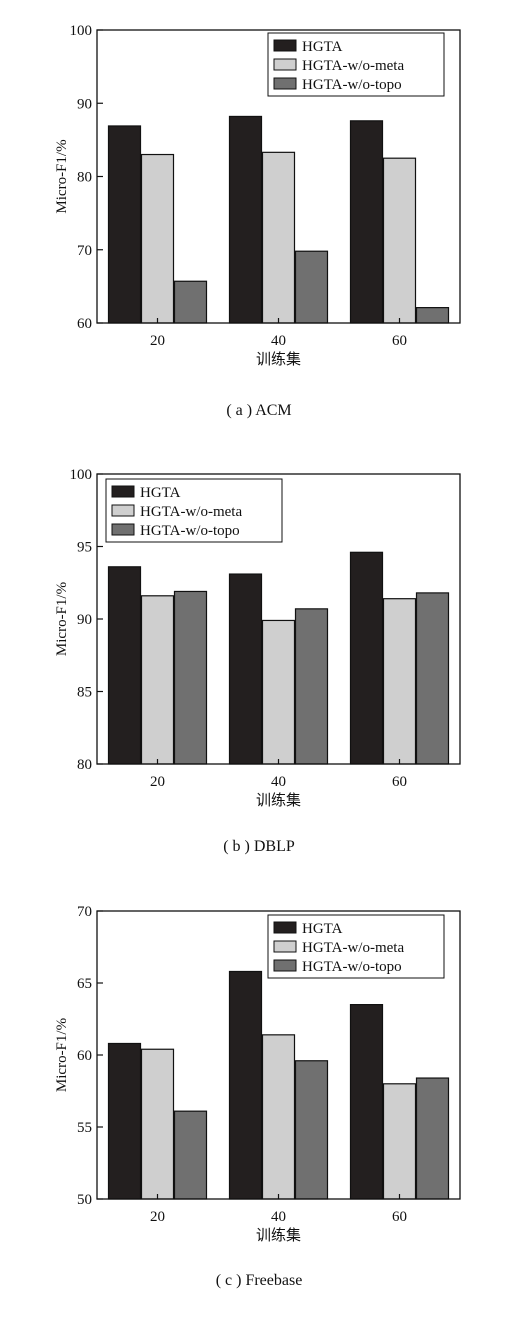 This screenshot has height=1320, width=518. I want to click on y-tick-label: 95, so click(84, 548).